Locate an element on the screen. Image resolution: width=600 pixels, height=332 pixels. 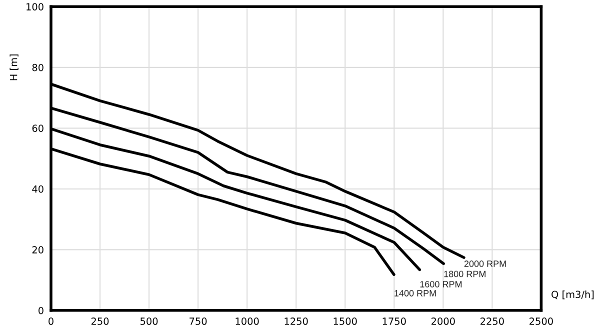
x-tick-label: 2250 is located at coordinates (492, 321).